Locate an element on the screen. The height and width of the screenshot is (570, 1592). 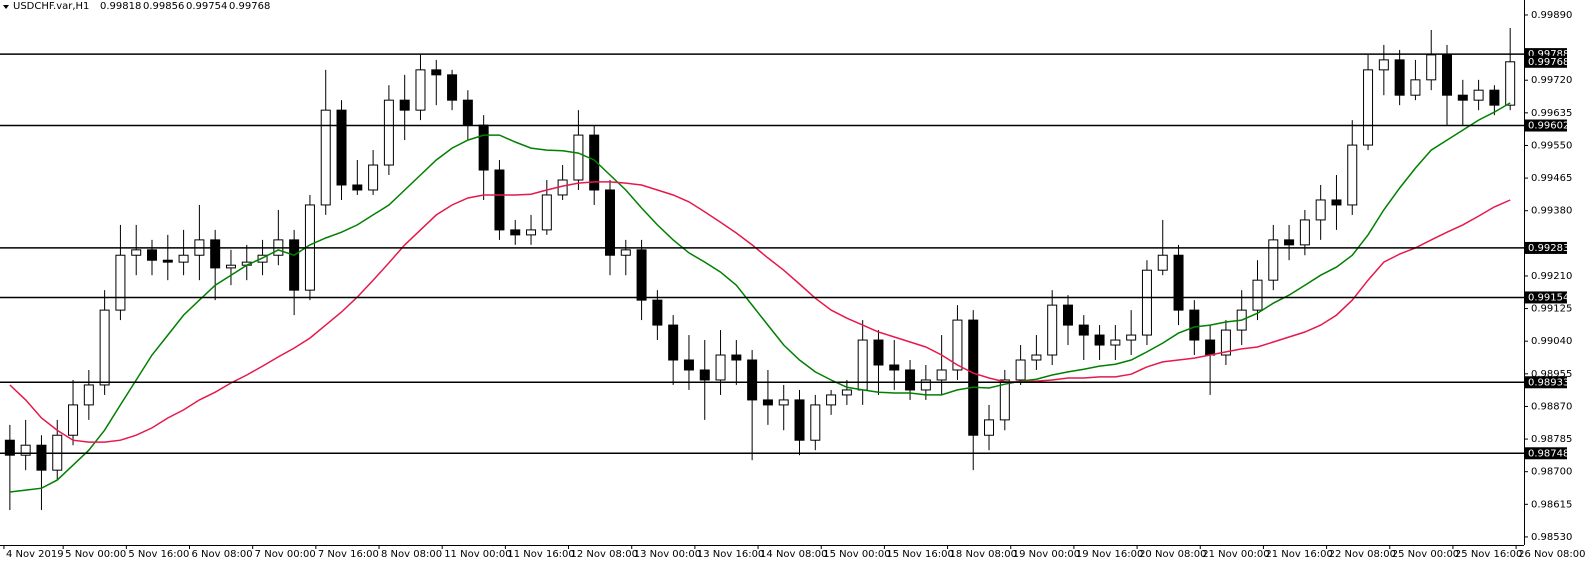
y-tick-label: 0.98870 is located at coordinates (1551, 406).